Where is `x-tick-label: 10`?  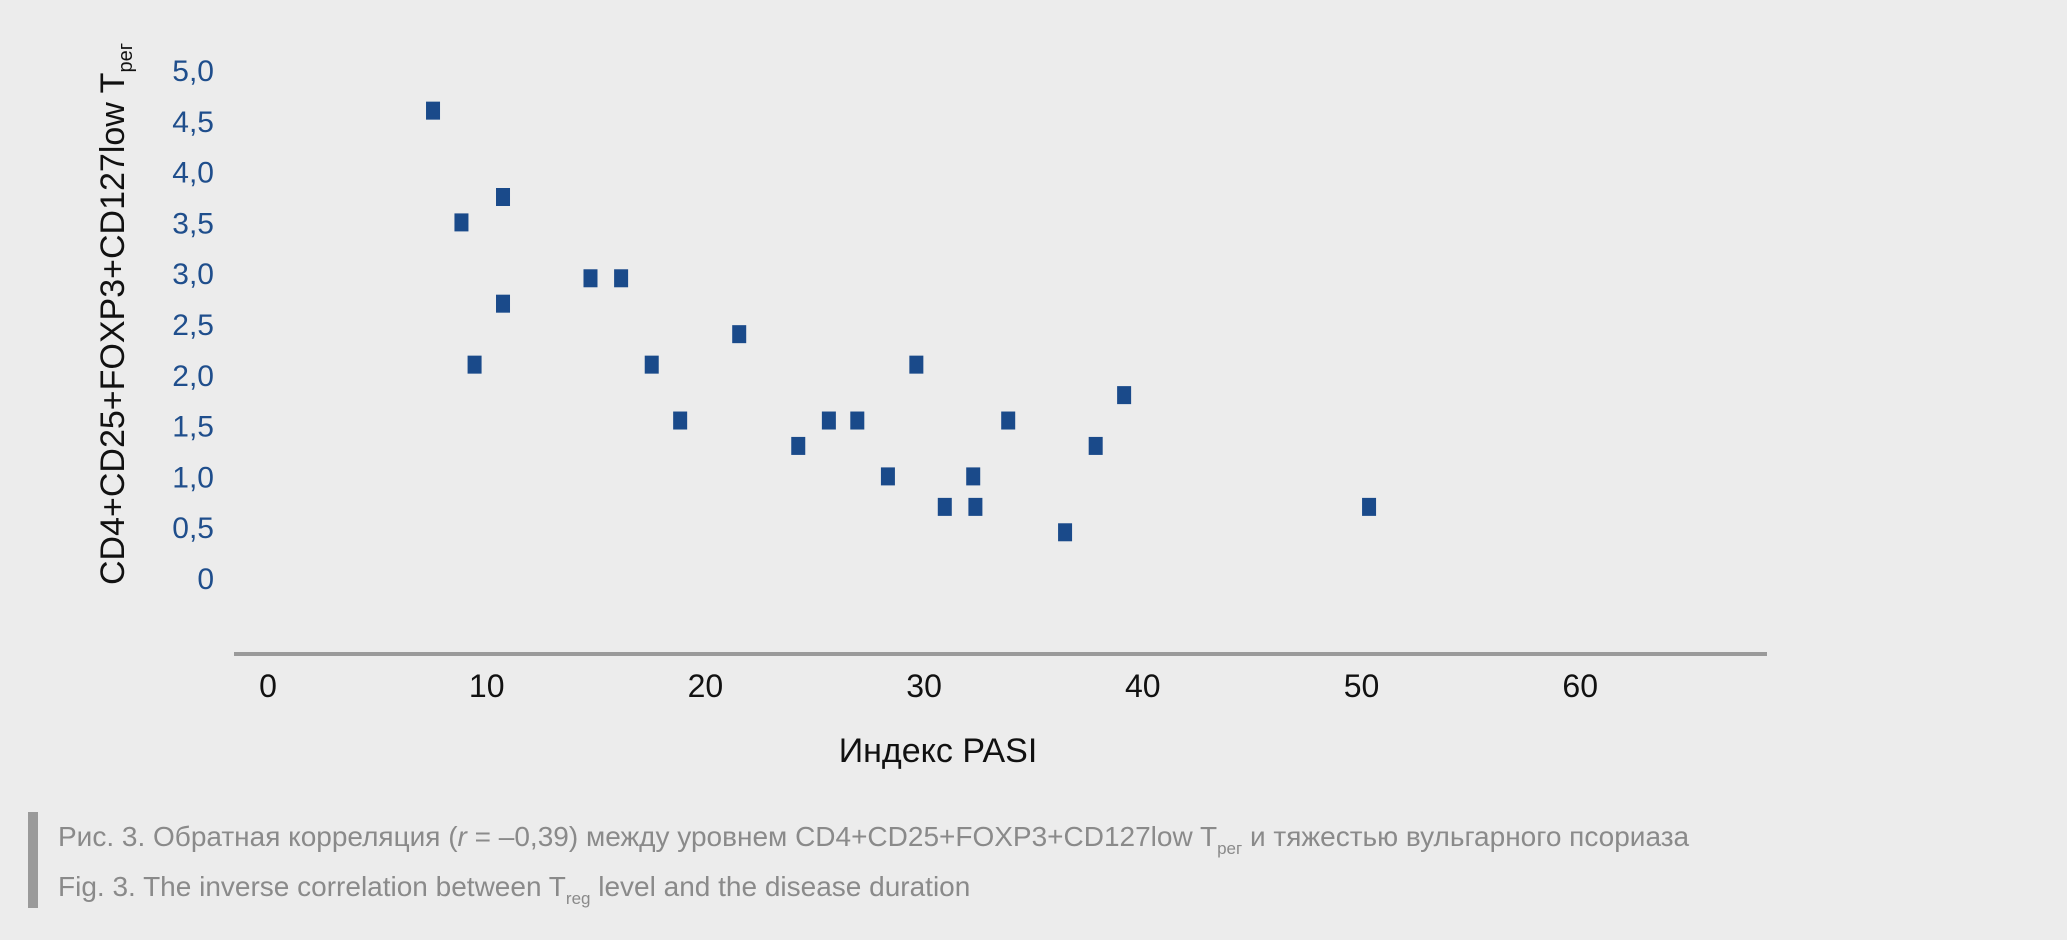
x-tick-label: 10 is located at coordinates (487, 686).